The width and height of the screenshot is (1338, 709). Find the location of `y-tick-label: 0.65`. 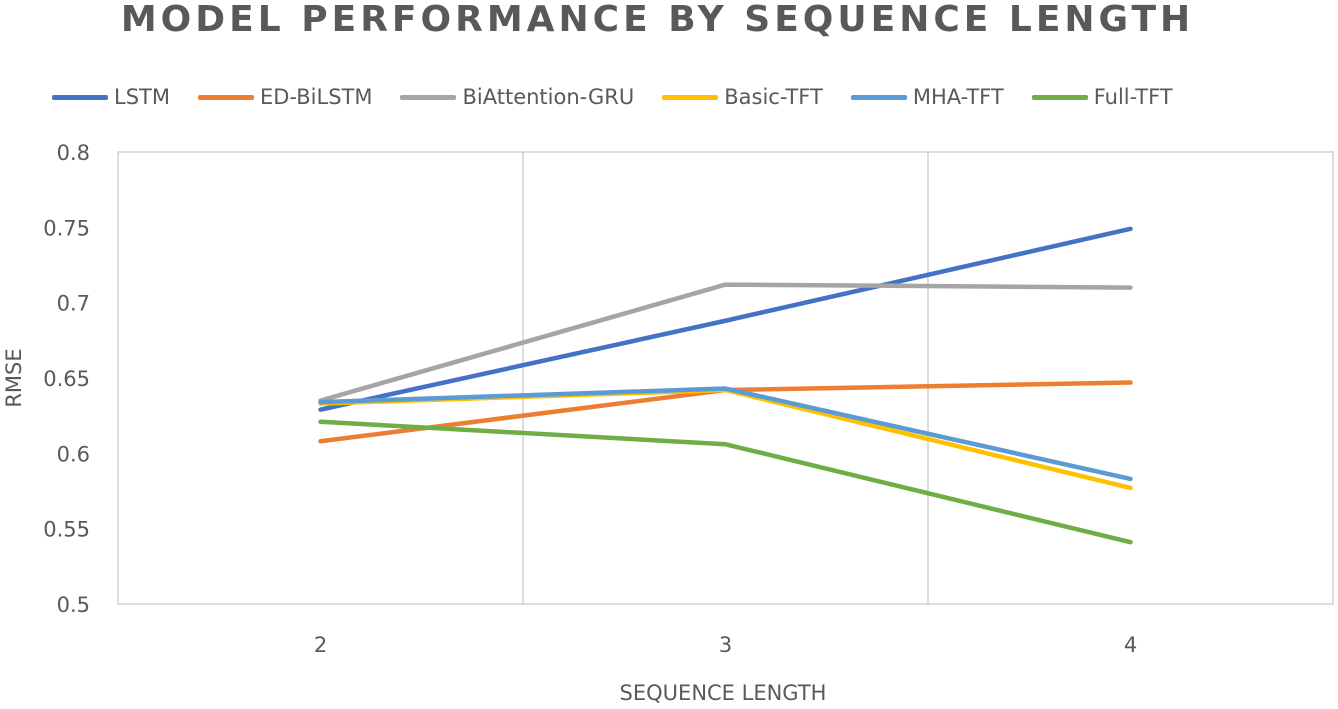

y-tick-label: 0.65 is located at coordinates (66, 379).